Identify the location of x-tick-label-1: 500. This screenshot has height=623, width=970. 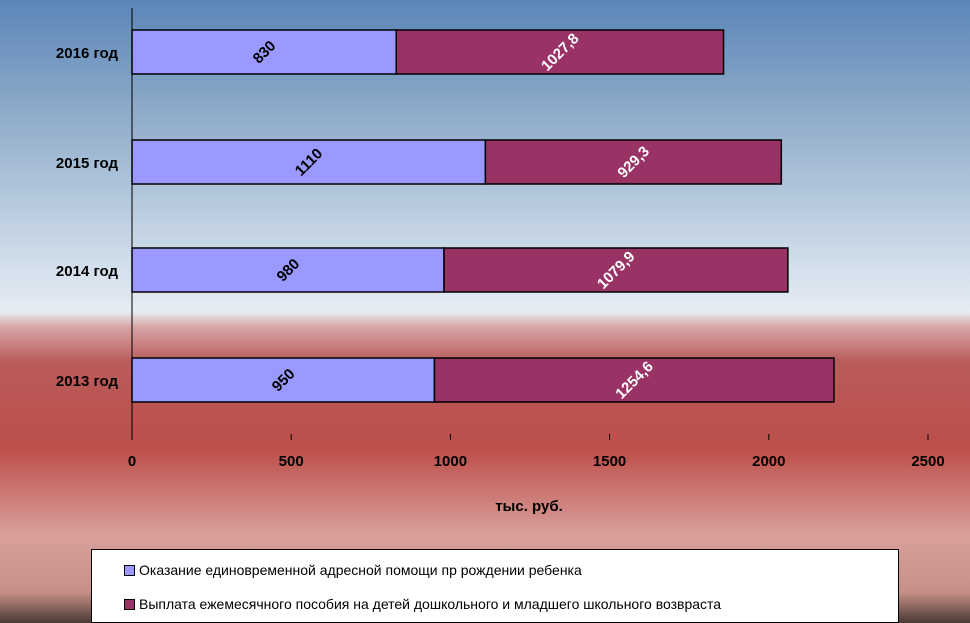
(291, 461).